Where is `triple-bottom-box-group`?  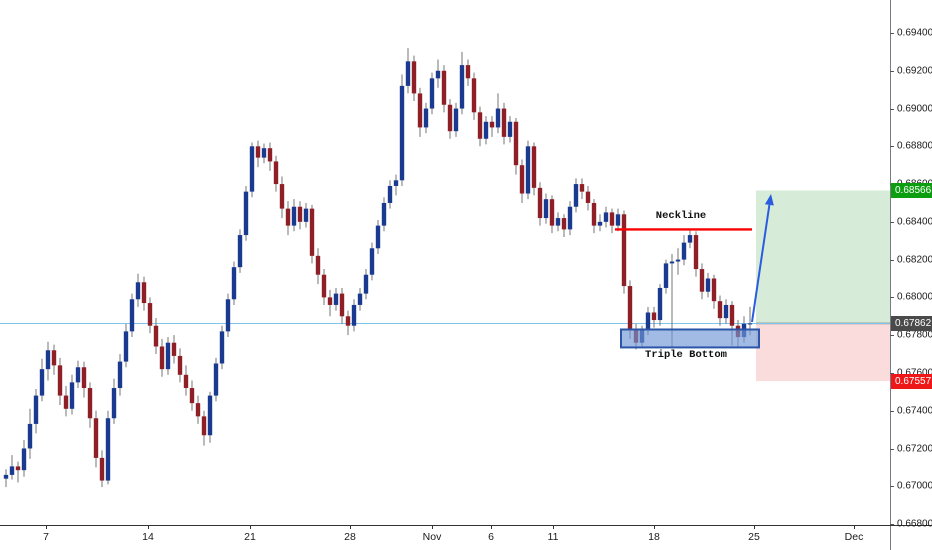
triple-bottom-box-group is located at coordinates (690, 338).